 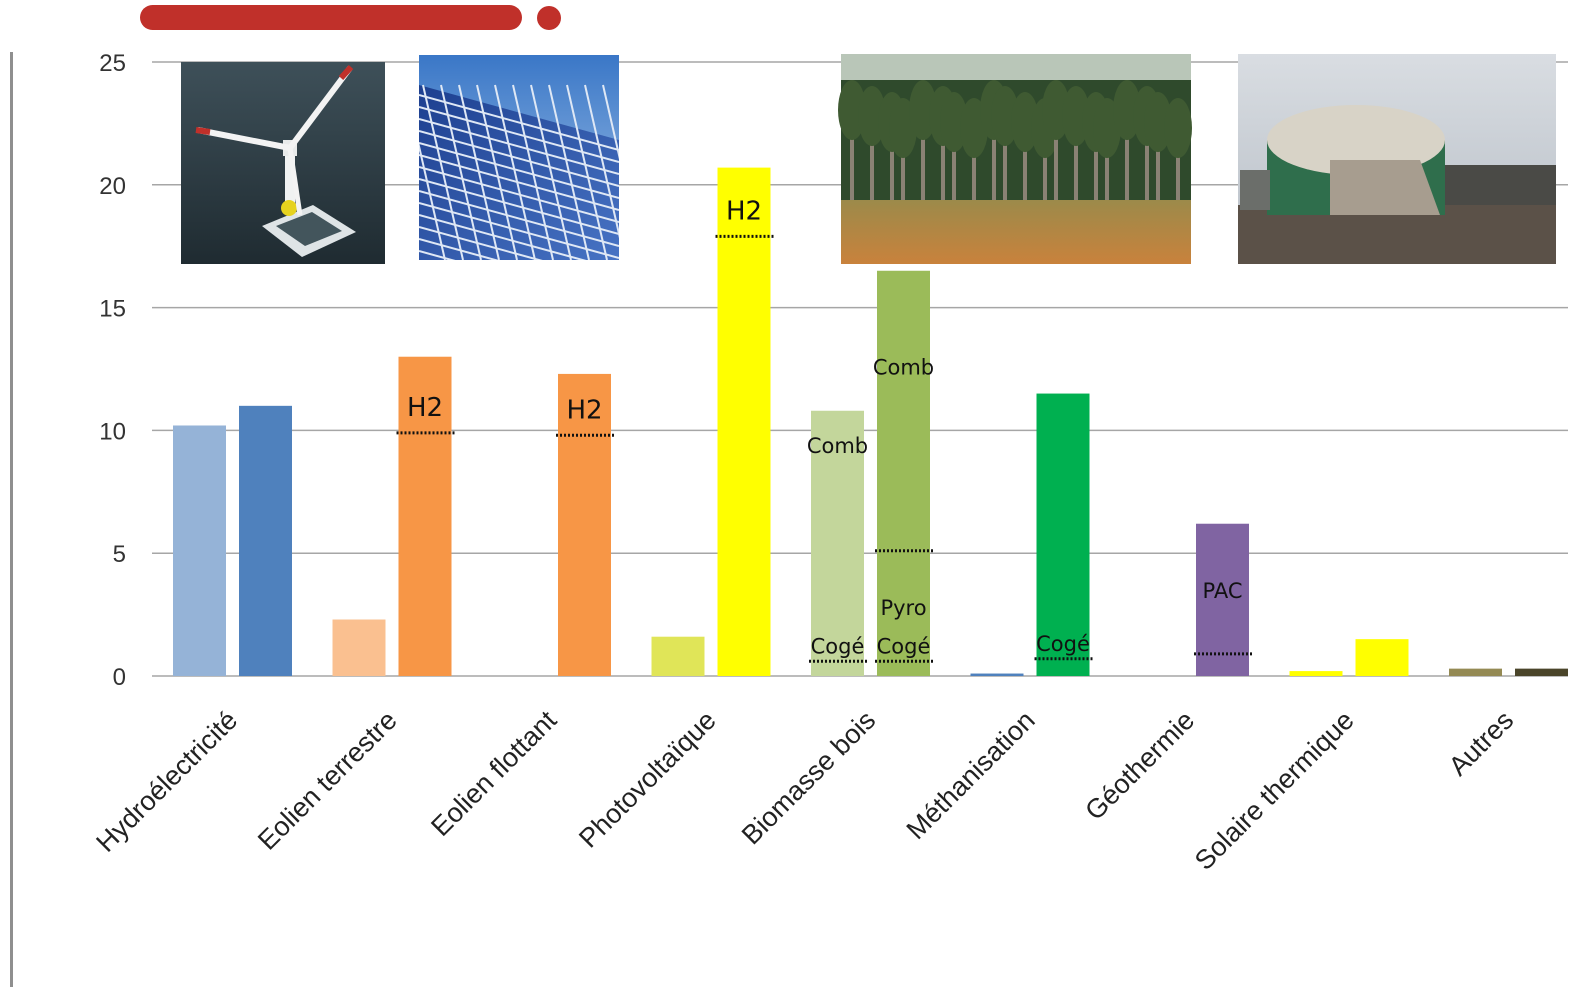 What do you see at coordinates (1139, 765) in the screenshot?
I see `x-category-label: Géothermie` at bounding box center [1139, 765].